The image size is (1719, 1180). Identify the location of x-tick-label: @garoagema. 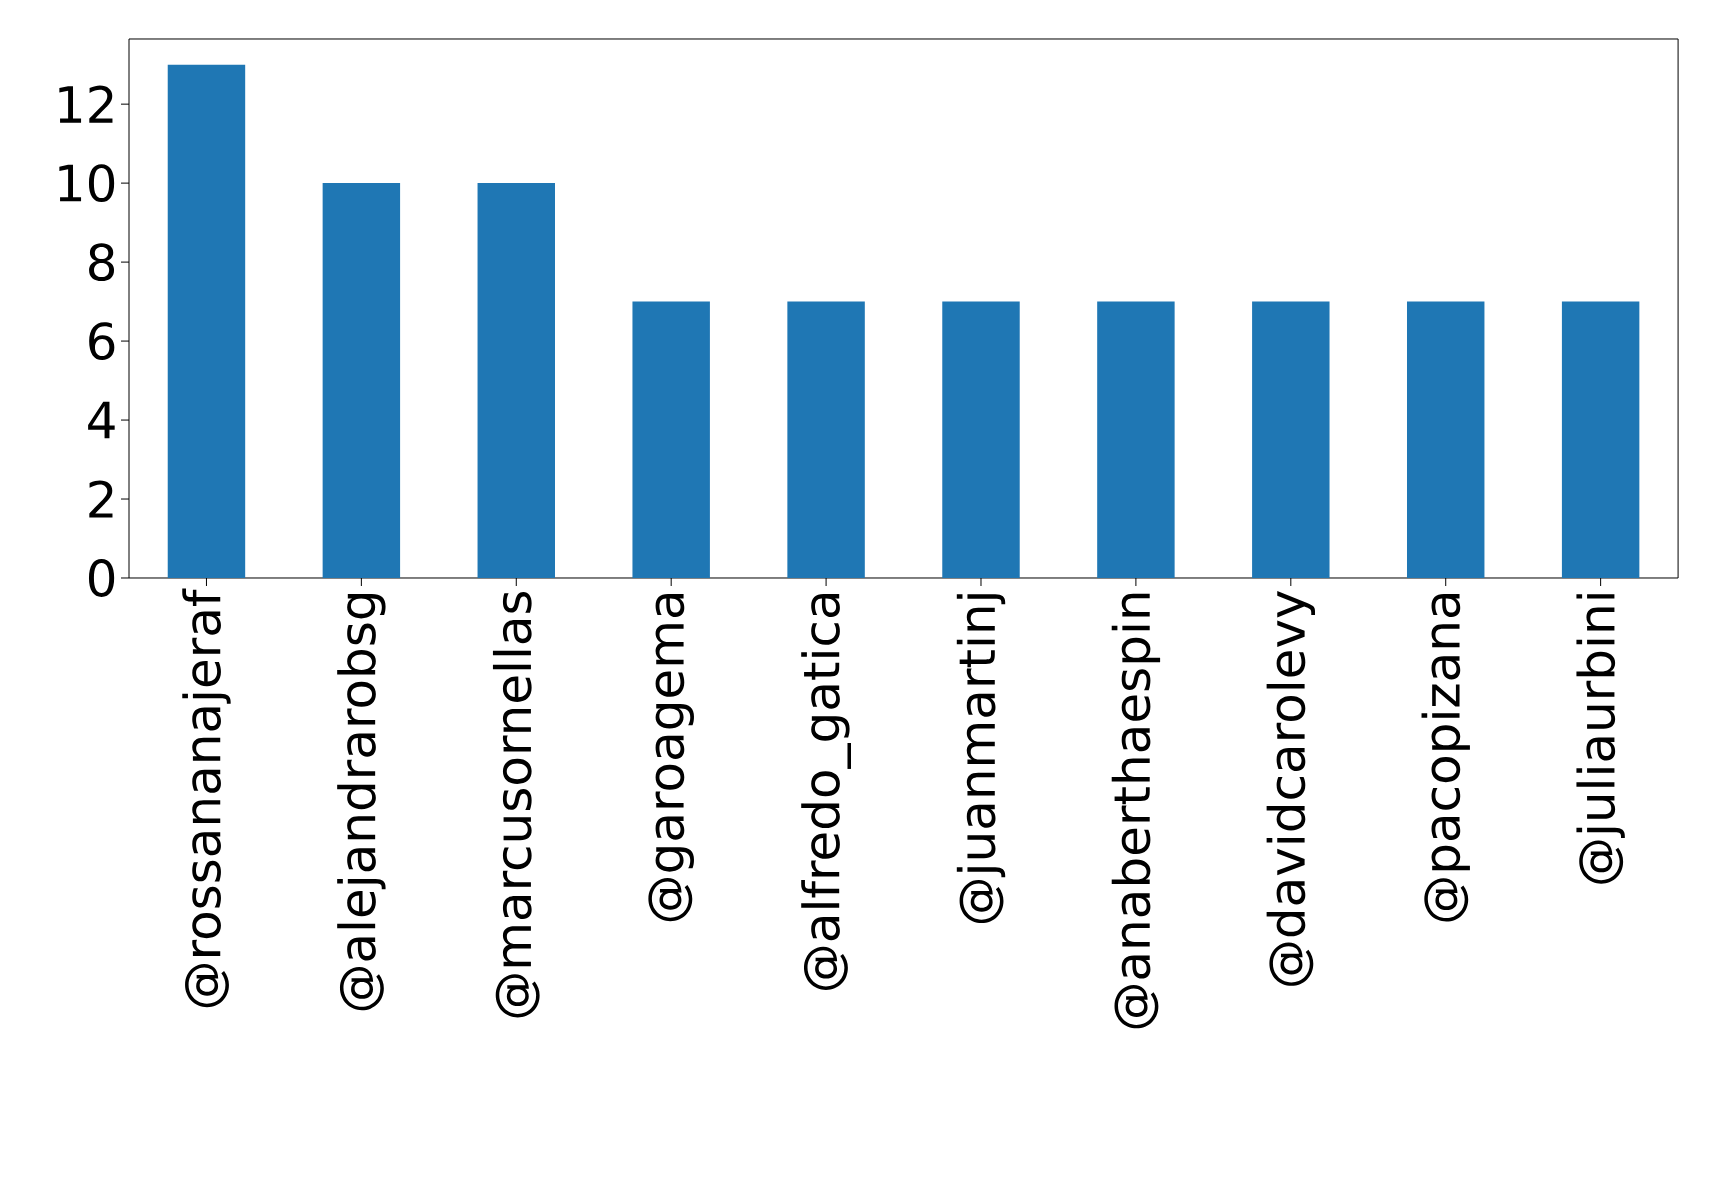
(671, 757).